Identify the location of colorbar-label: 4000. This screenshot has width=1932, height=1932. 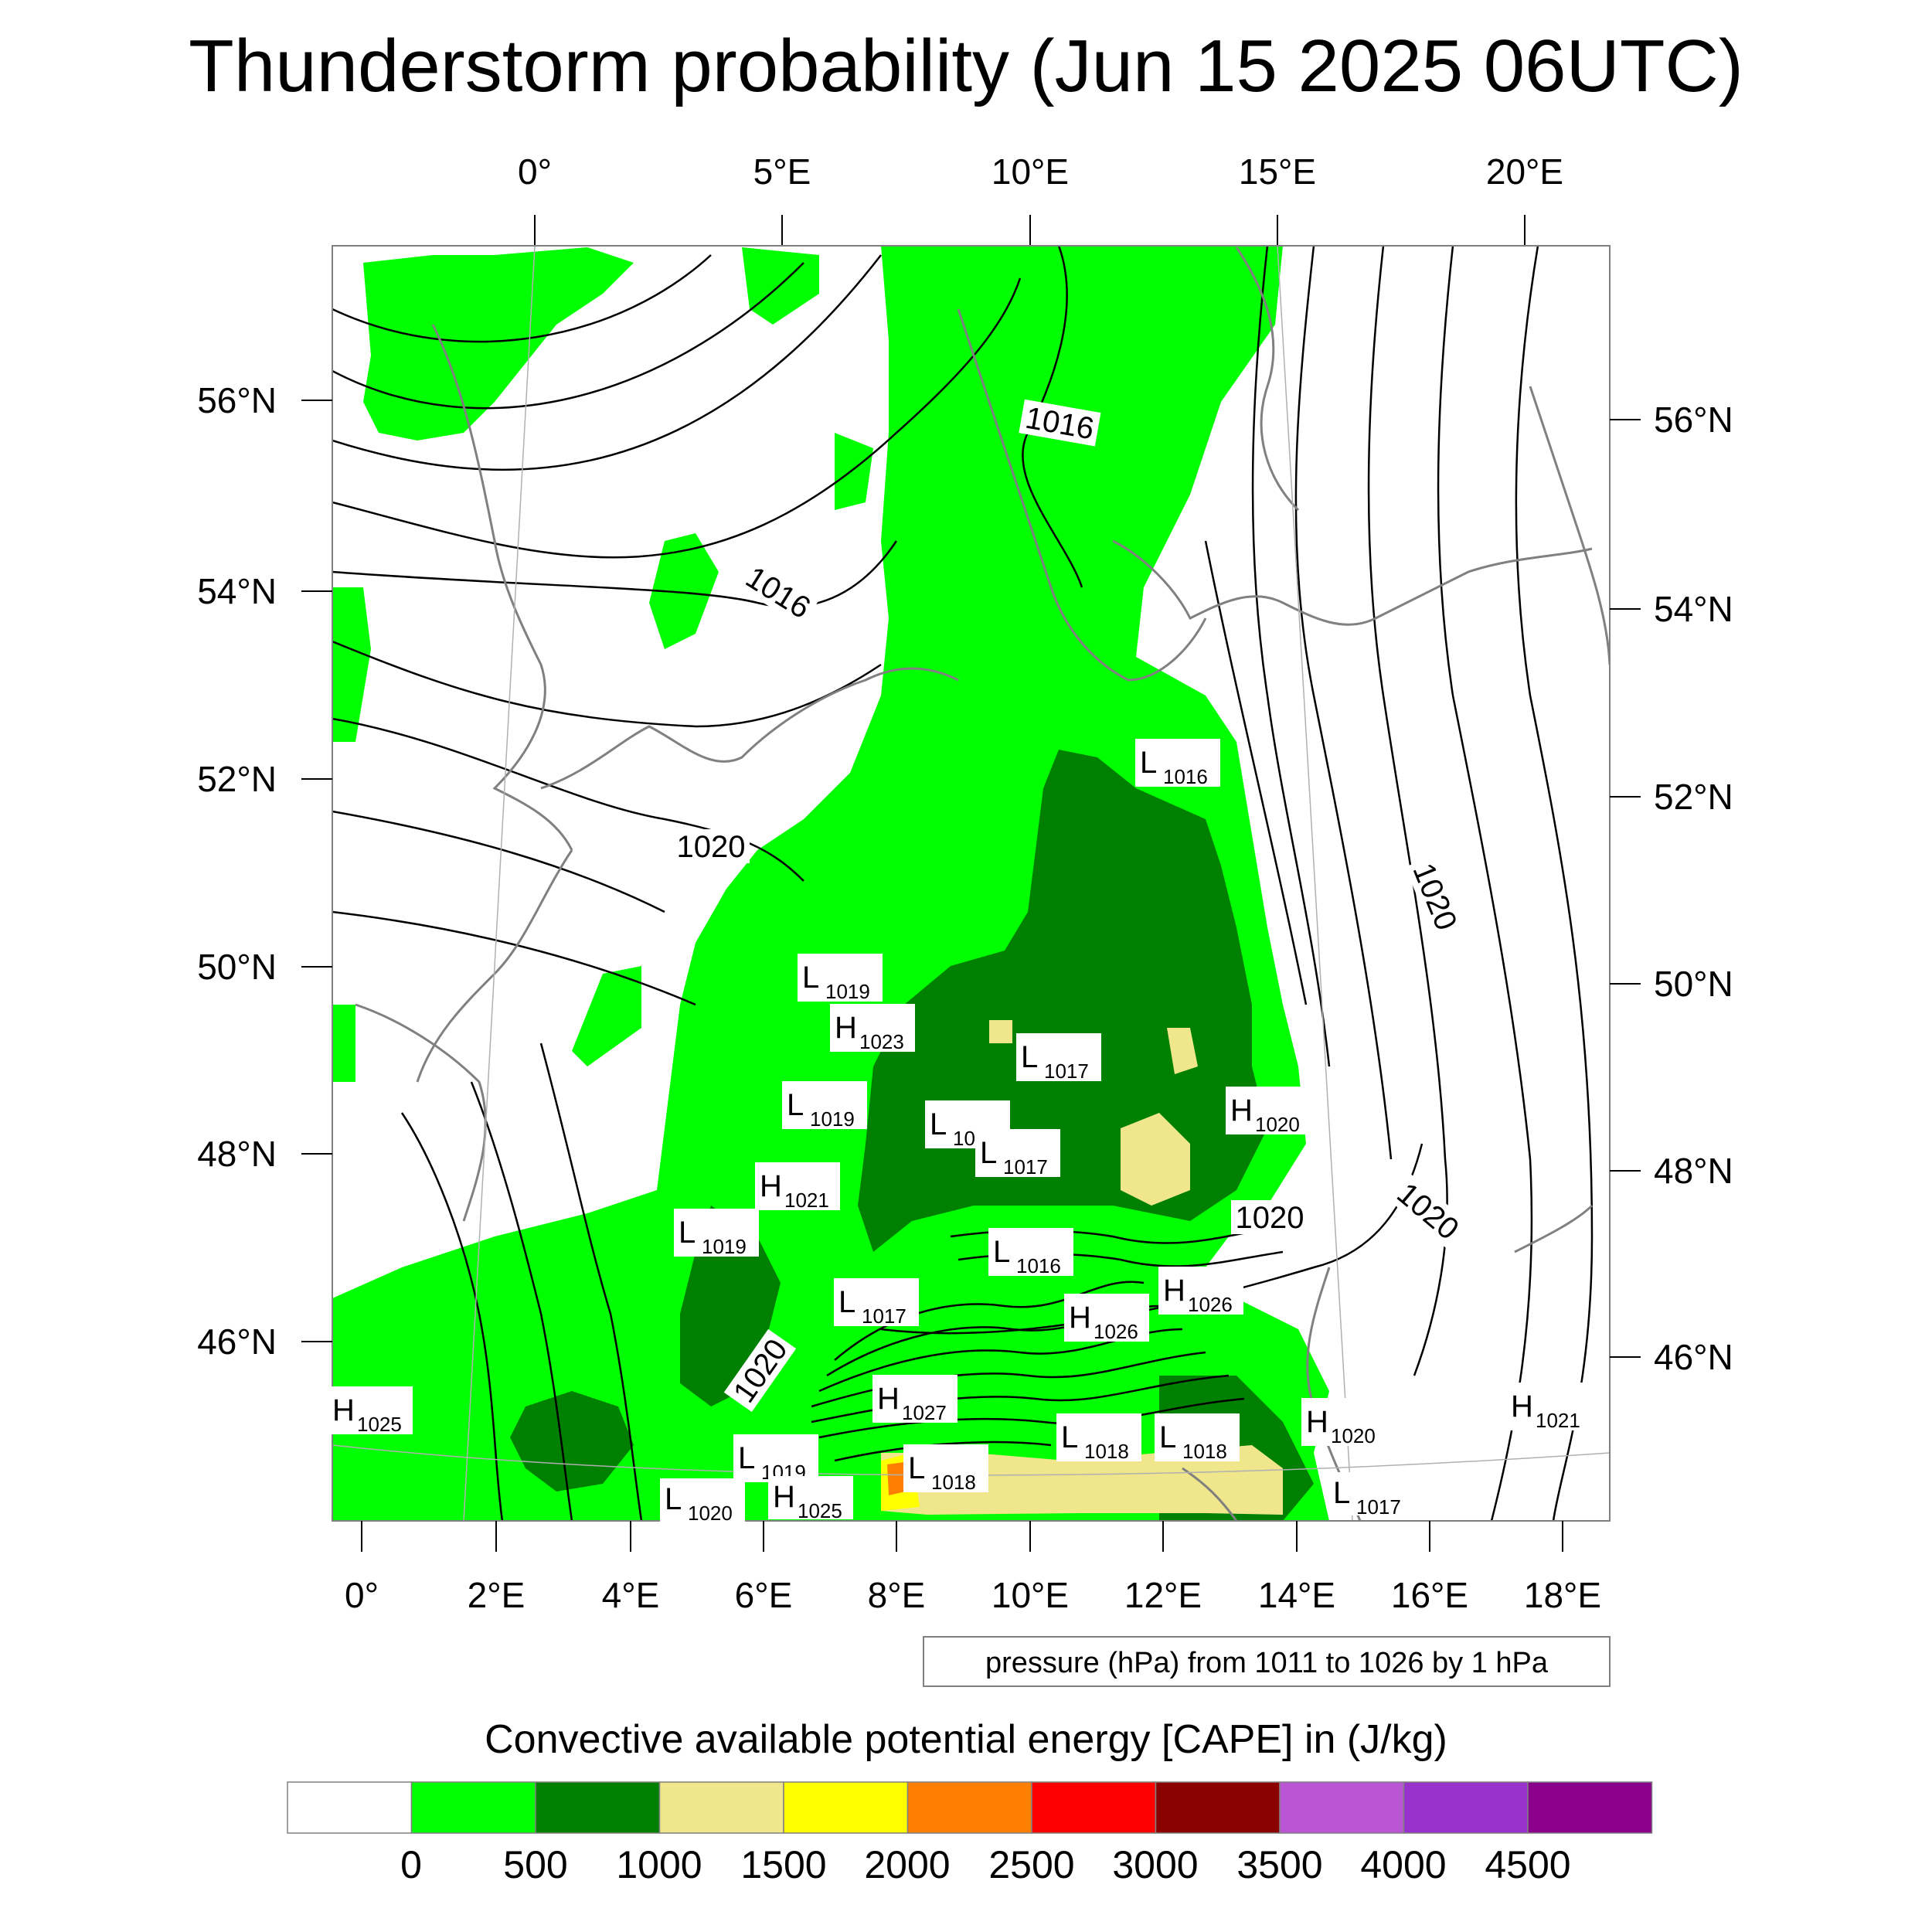
(1403, 1865).